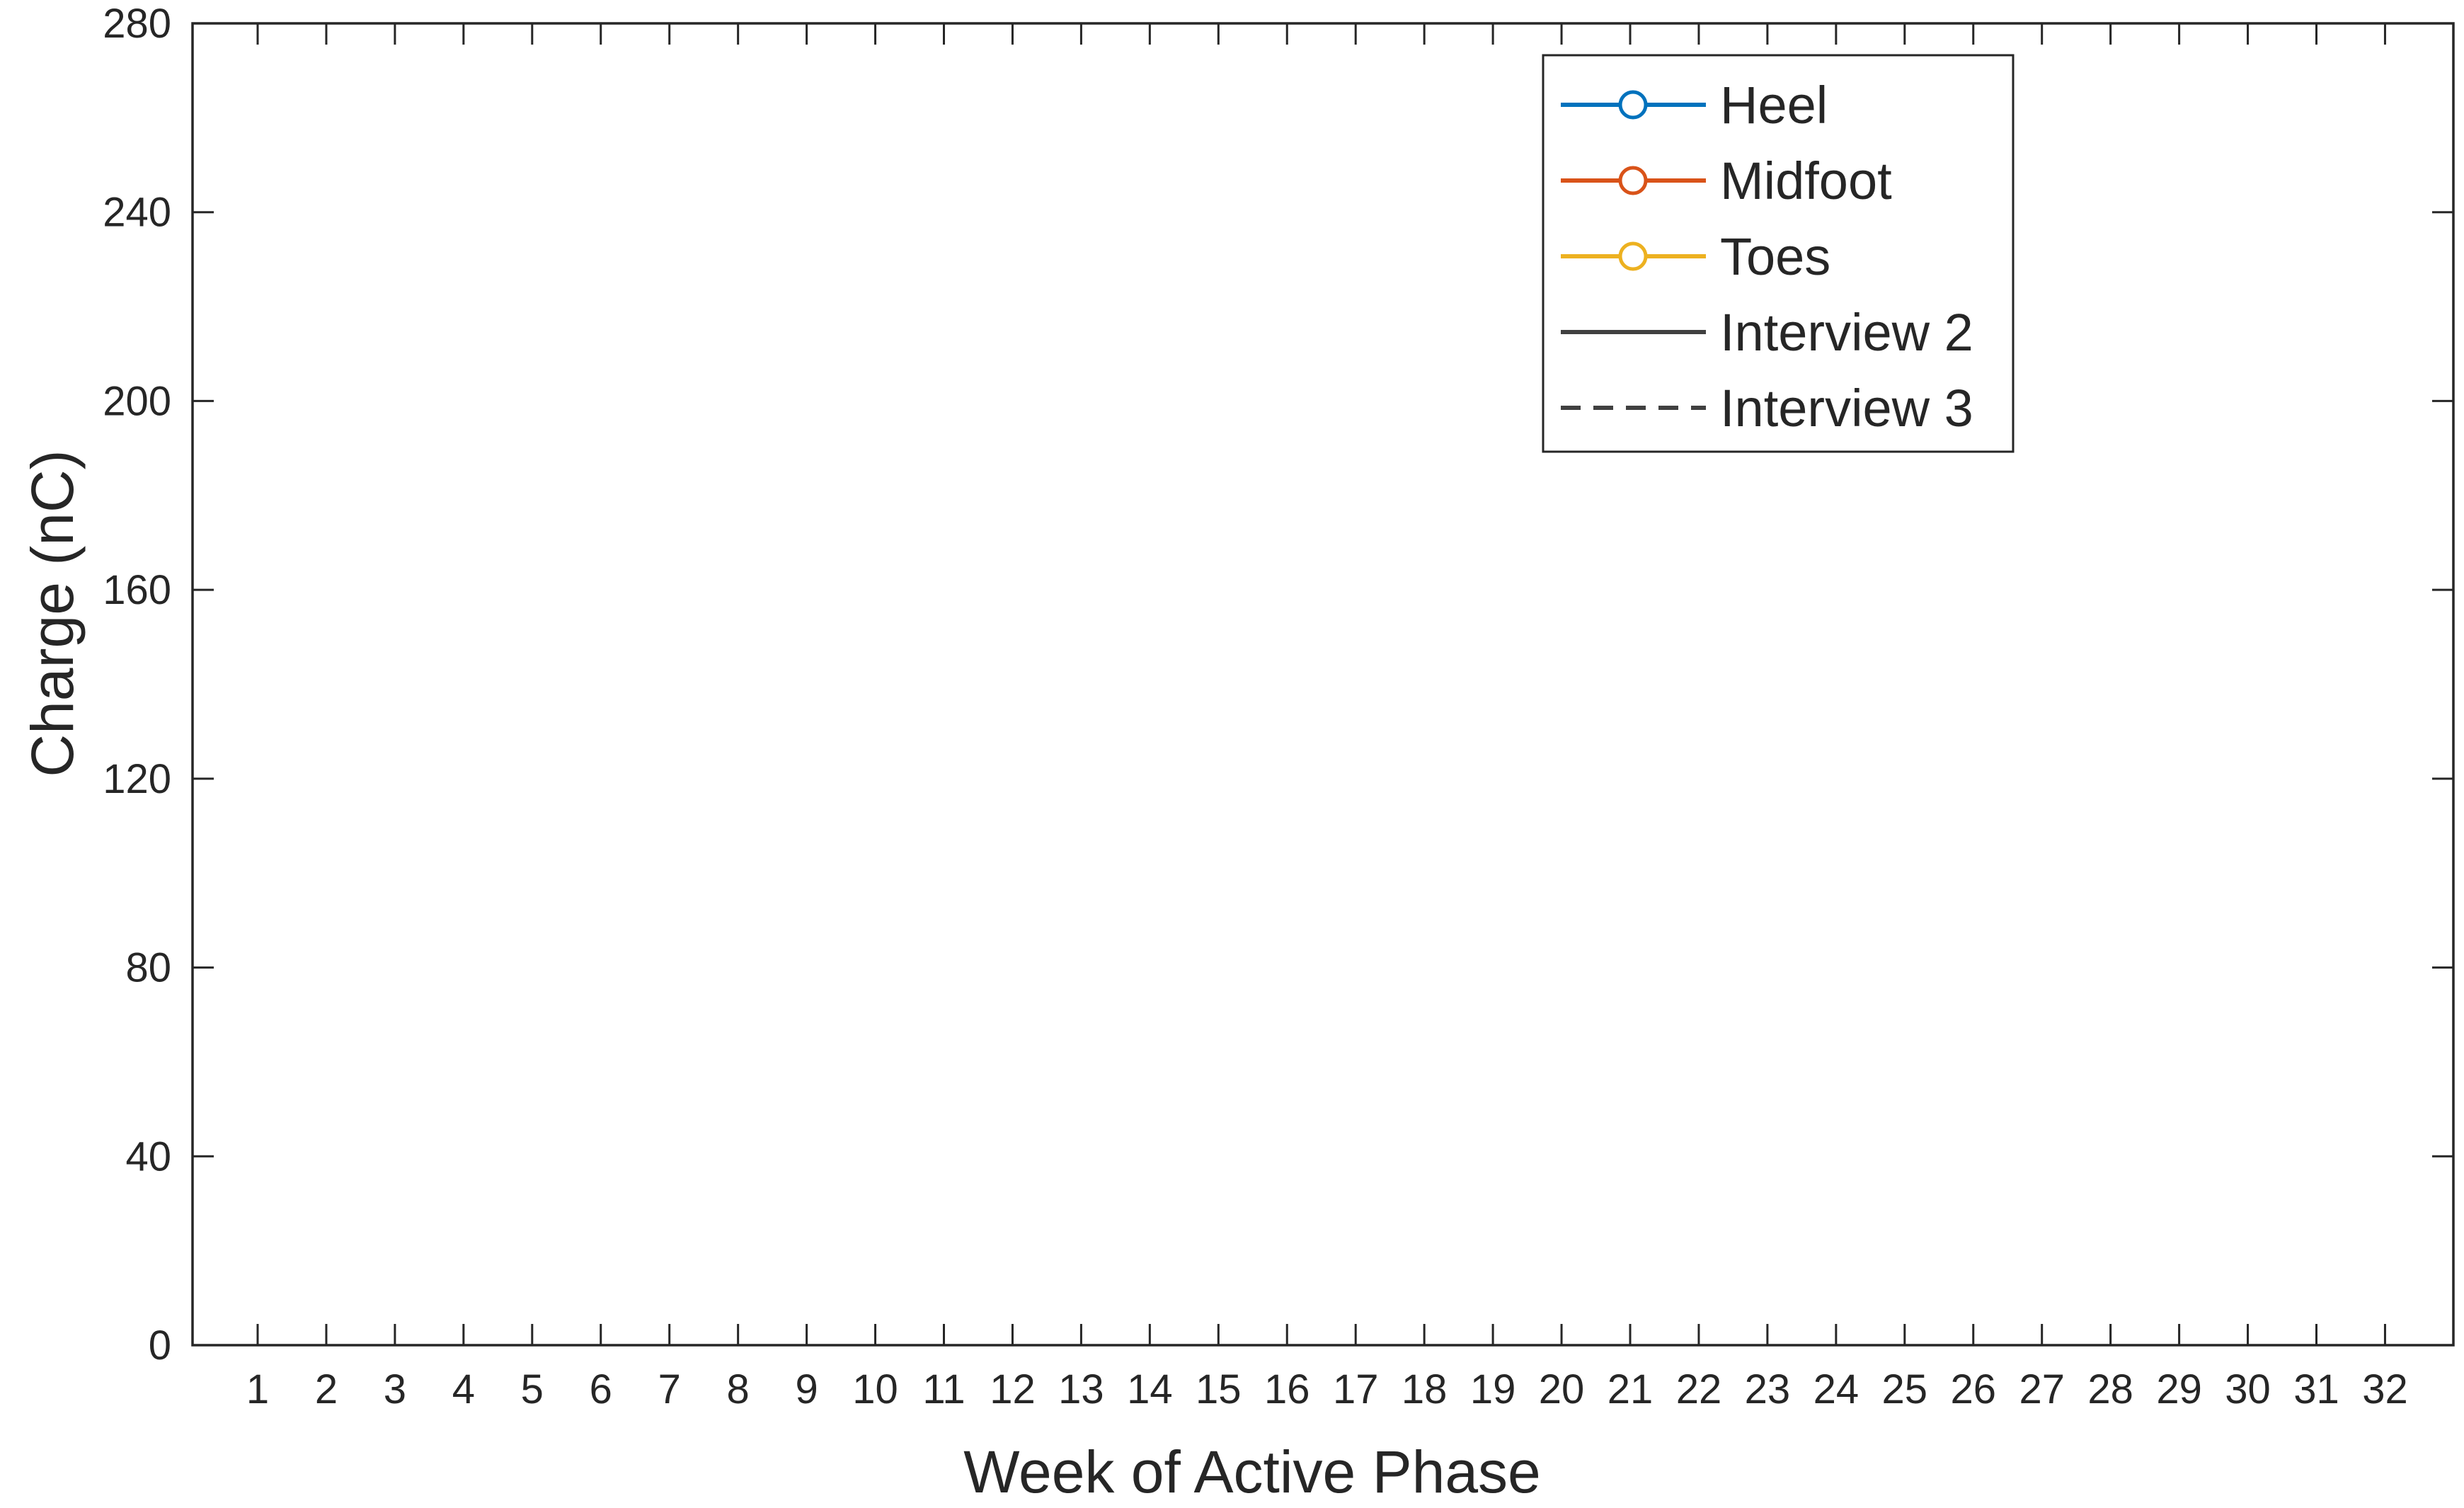  Describe the element at coordinates (2385, 1389) in the screenshot. I see `x-tick-label: 32` at that location.